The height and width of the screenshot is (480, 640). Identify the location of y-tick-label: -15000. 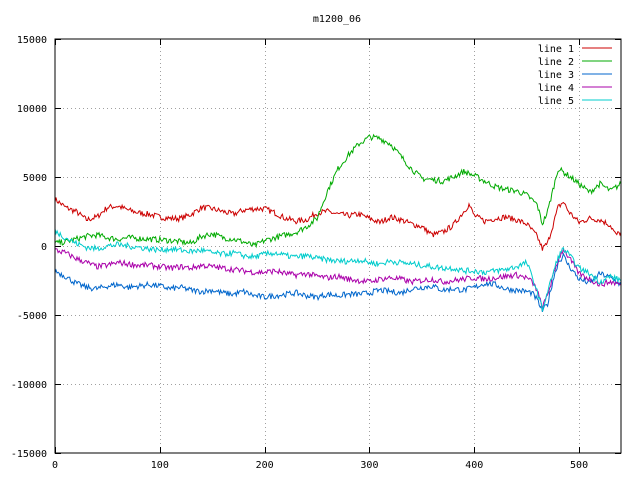
(29, 454).